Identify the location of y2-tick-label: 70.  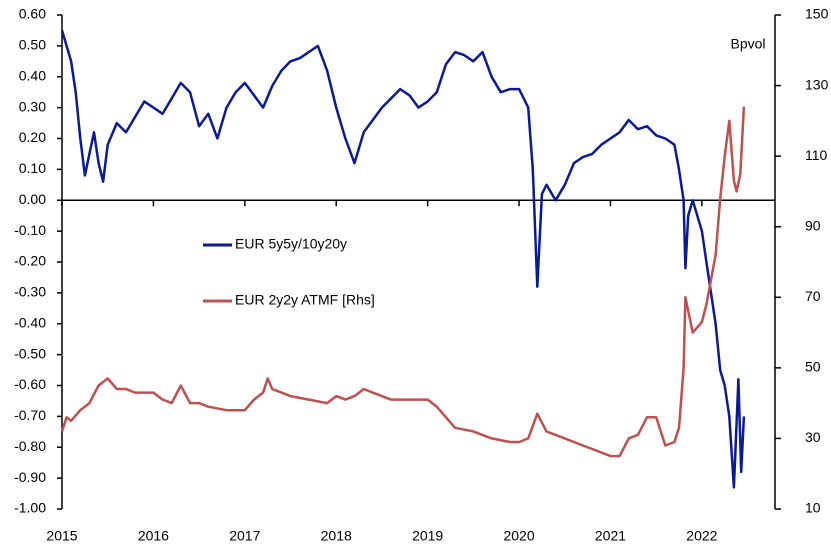
(813, 296).